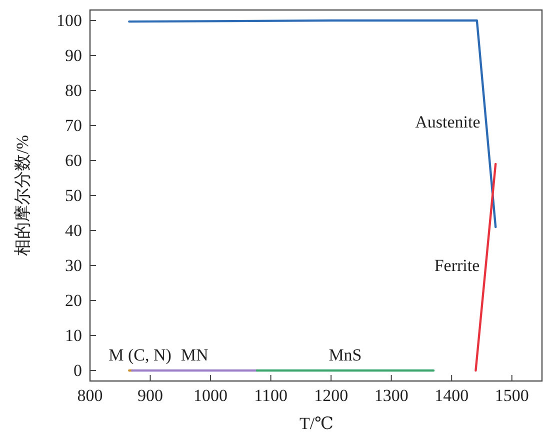  Describe the element at coordinates (511, 395) in the screenshot. I see `x-tick-label: 1500` at that location.